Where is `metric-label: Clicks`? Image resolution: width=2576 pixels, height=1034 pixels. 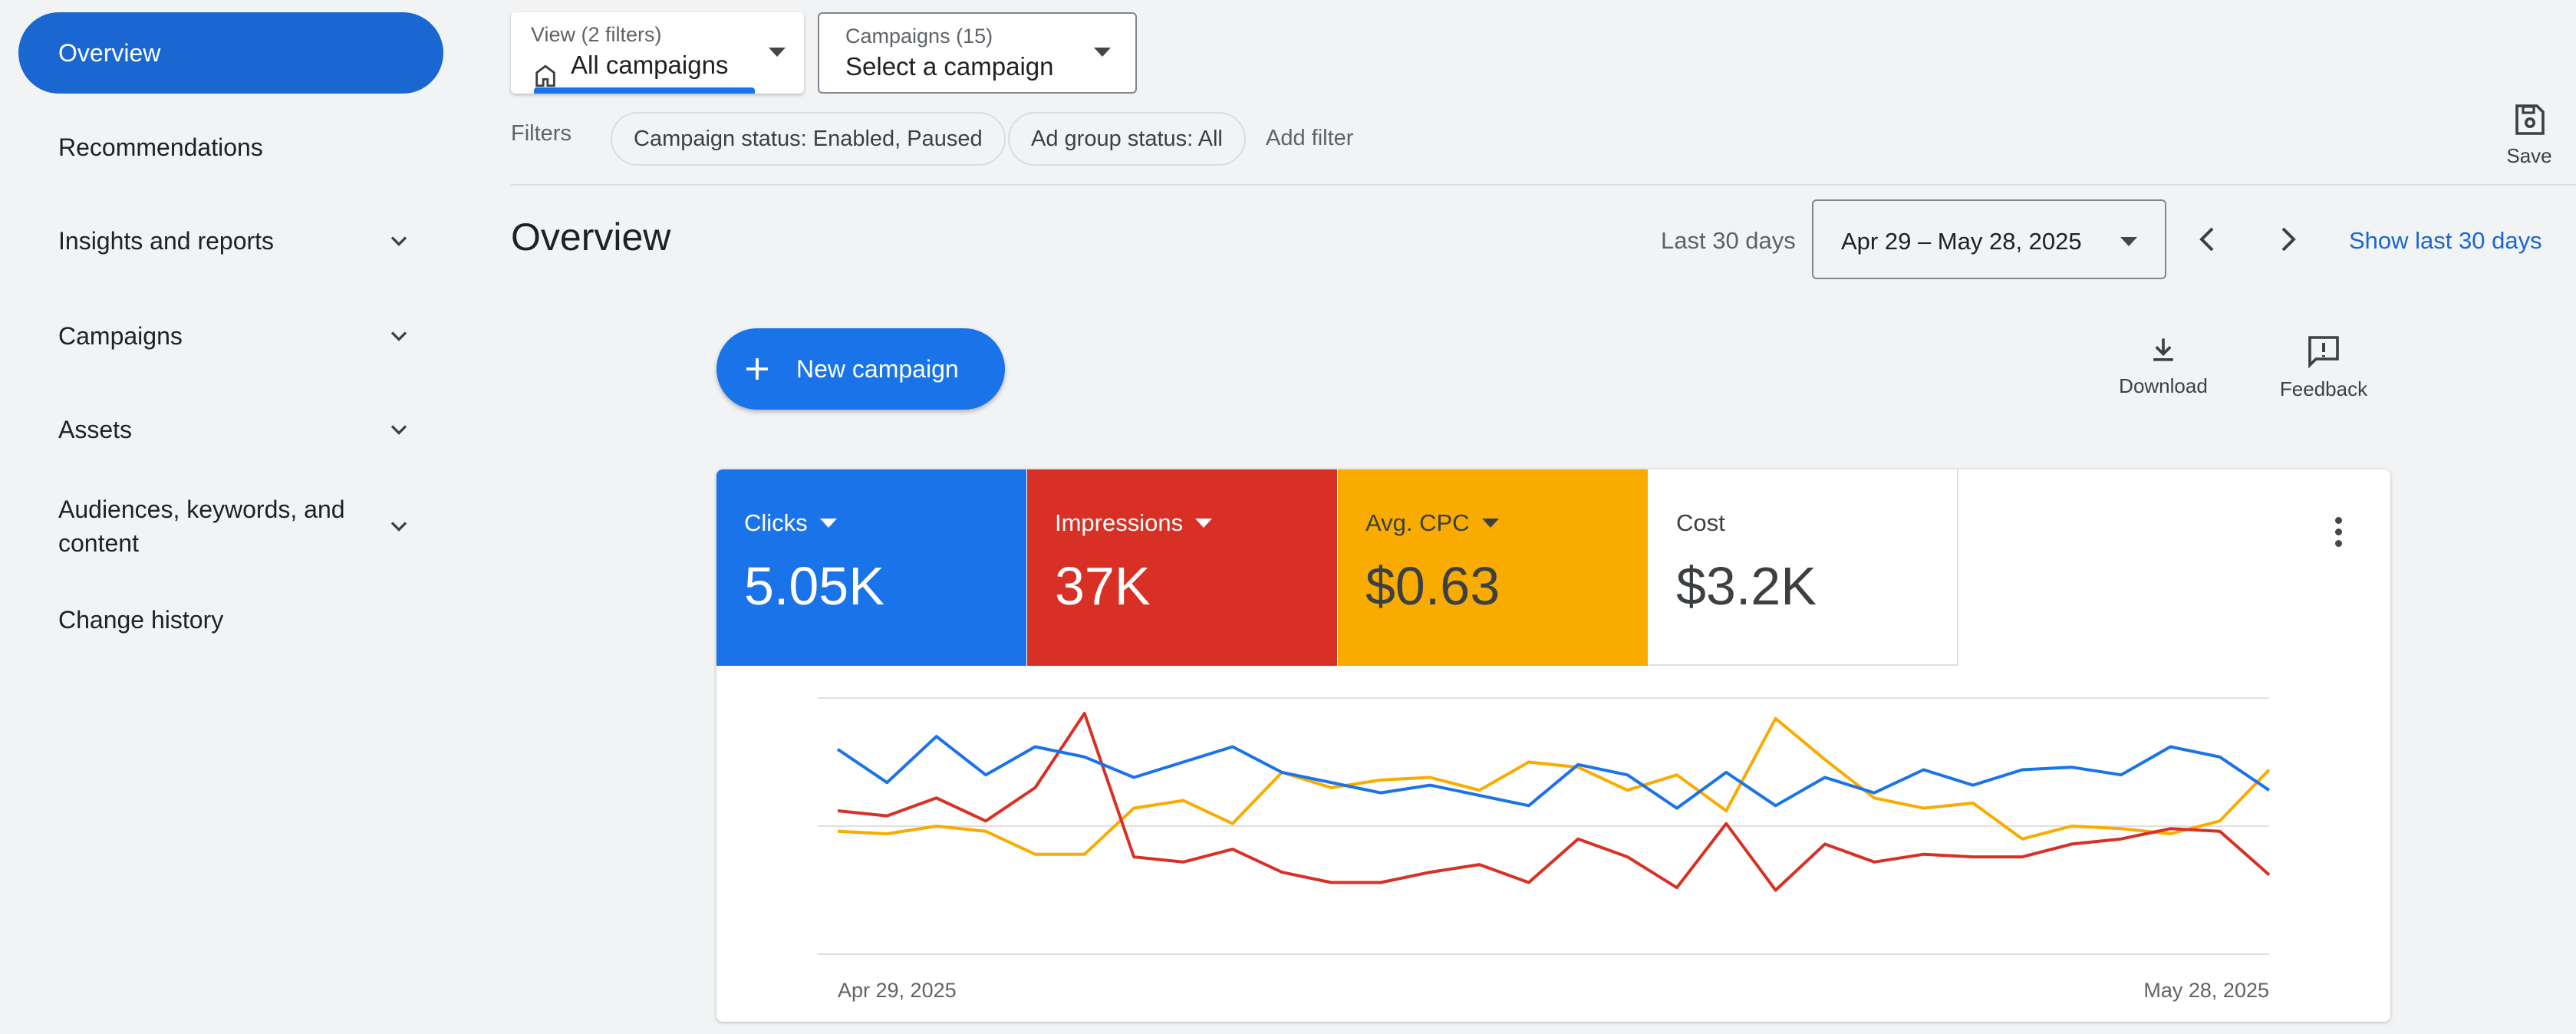 metric-label: Clicks is located at coordinates (776, 522).